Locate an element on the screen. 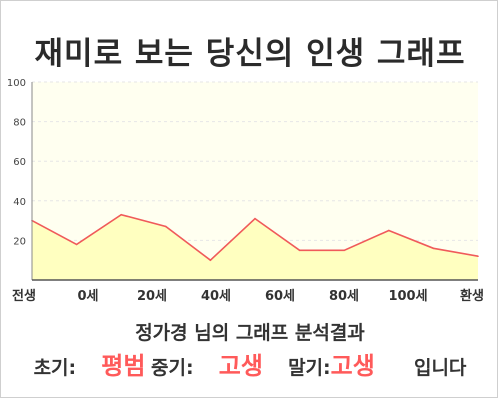  y-tick-label: 20 is located at coordinates (19, 241).